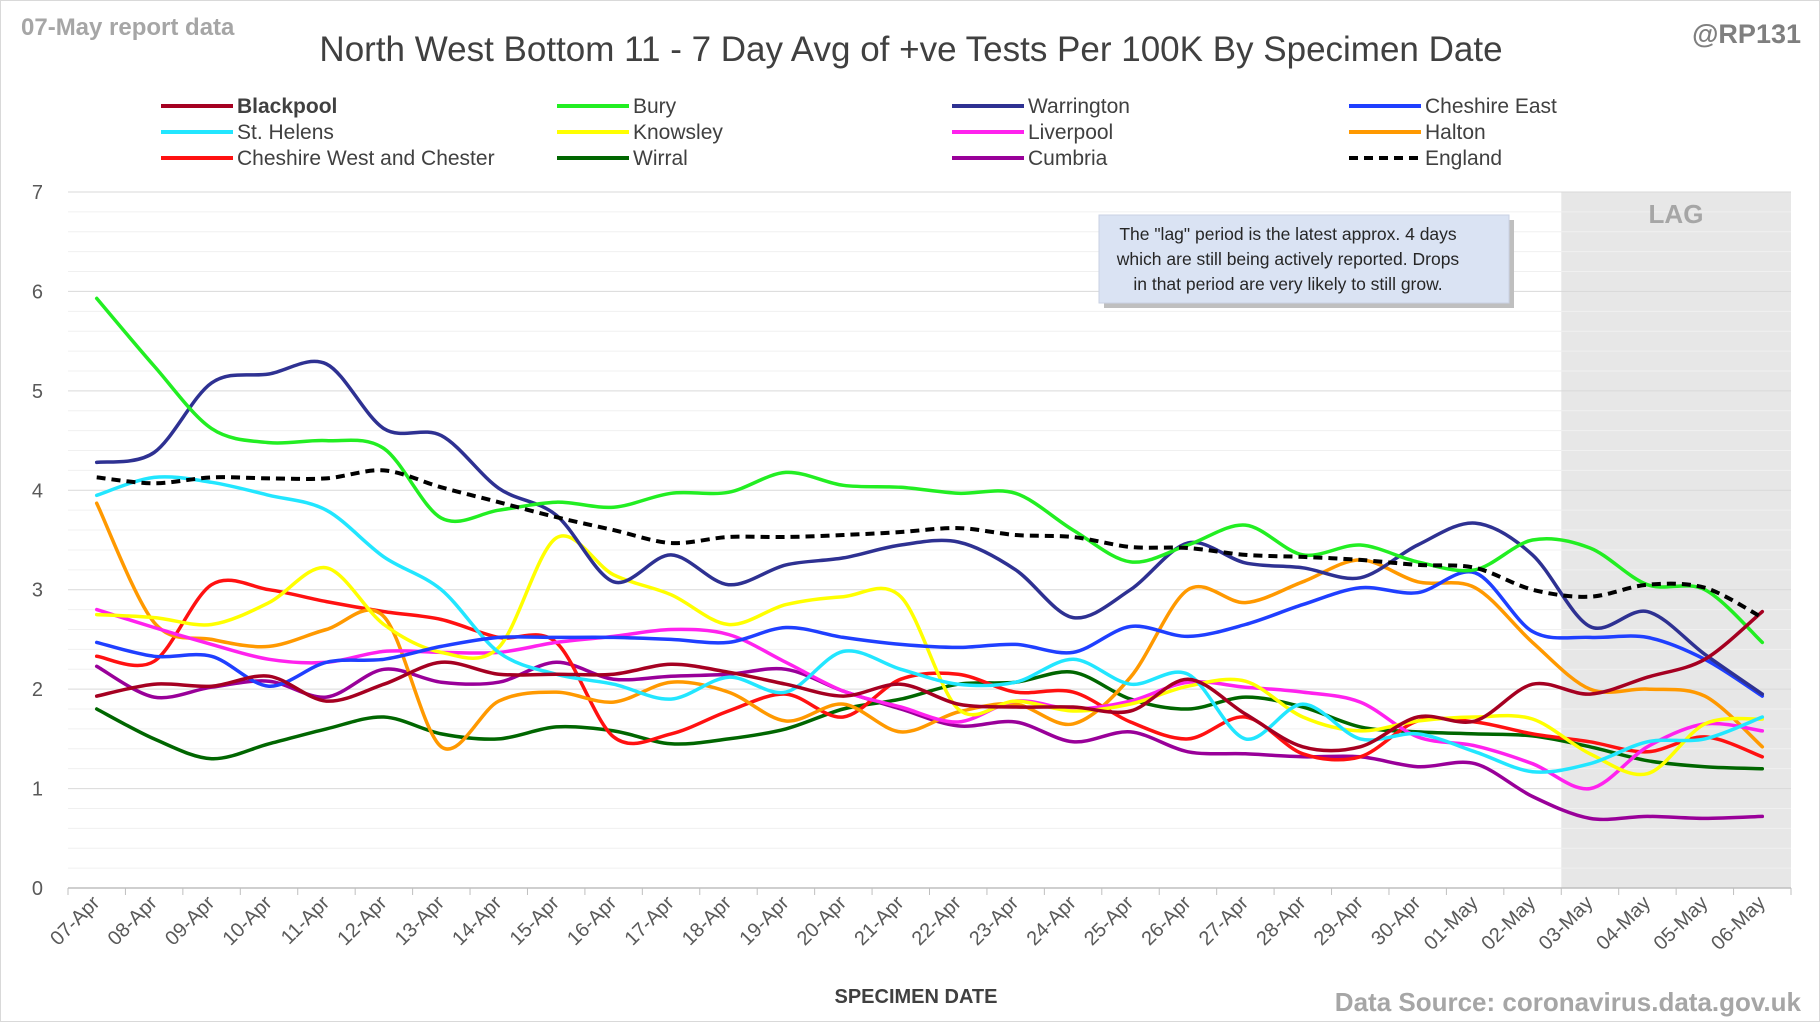  I want to click on x-tick-label: 07-Apr, so click(75, 921).